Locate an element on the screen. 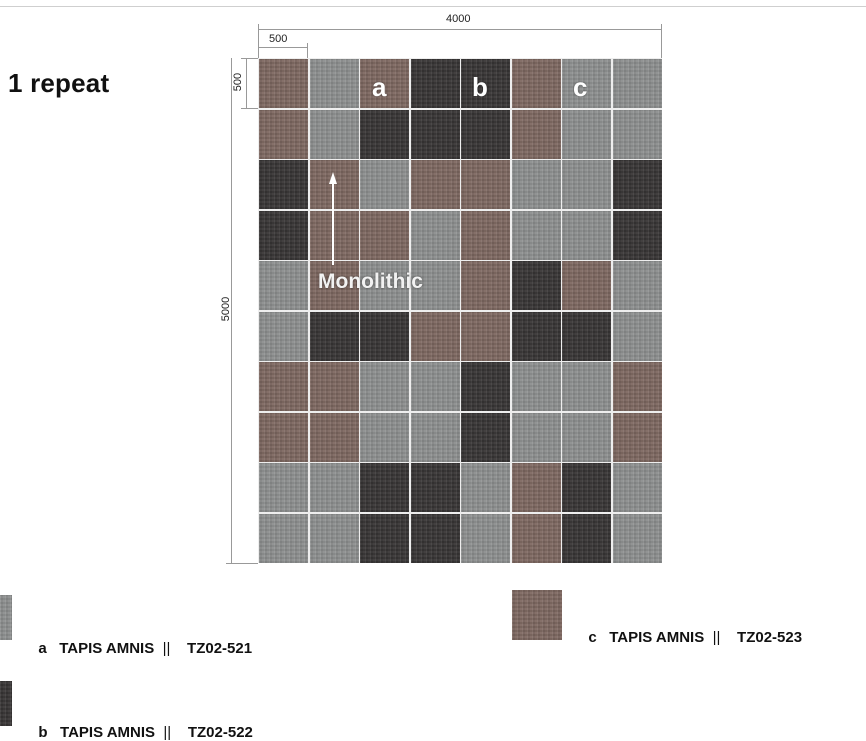  tile-height-extension-bottom is located at coordinates (249, 108).